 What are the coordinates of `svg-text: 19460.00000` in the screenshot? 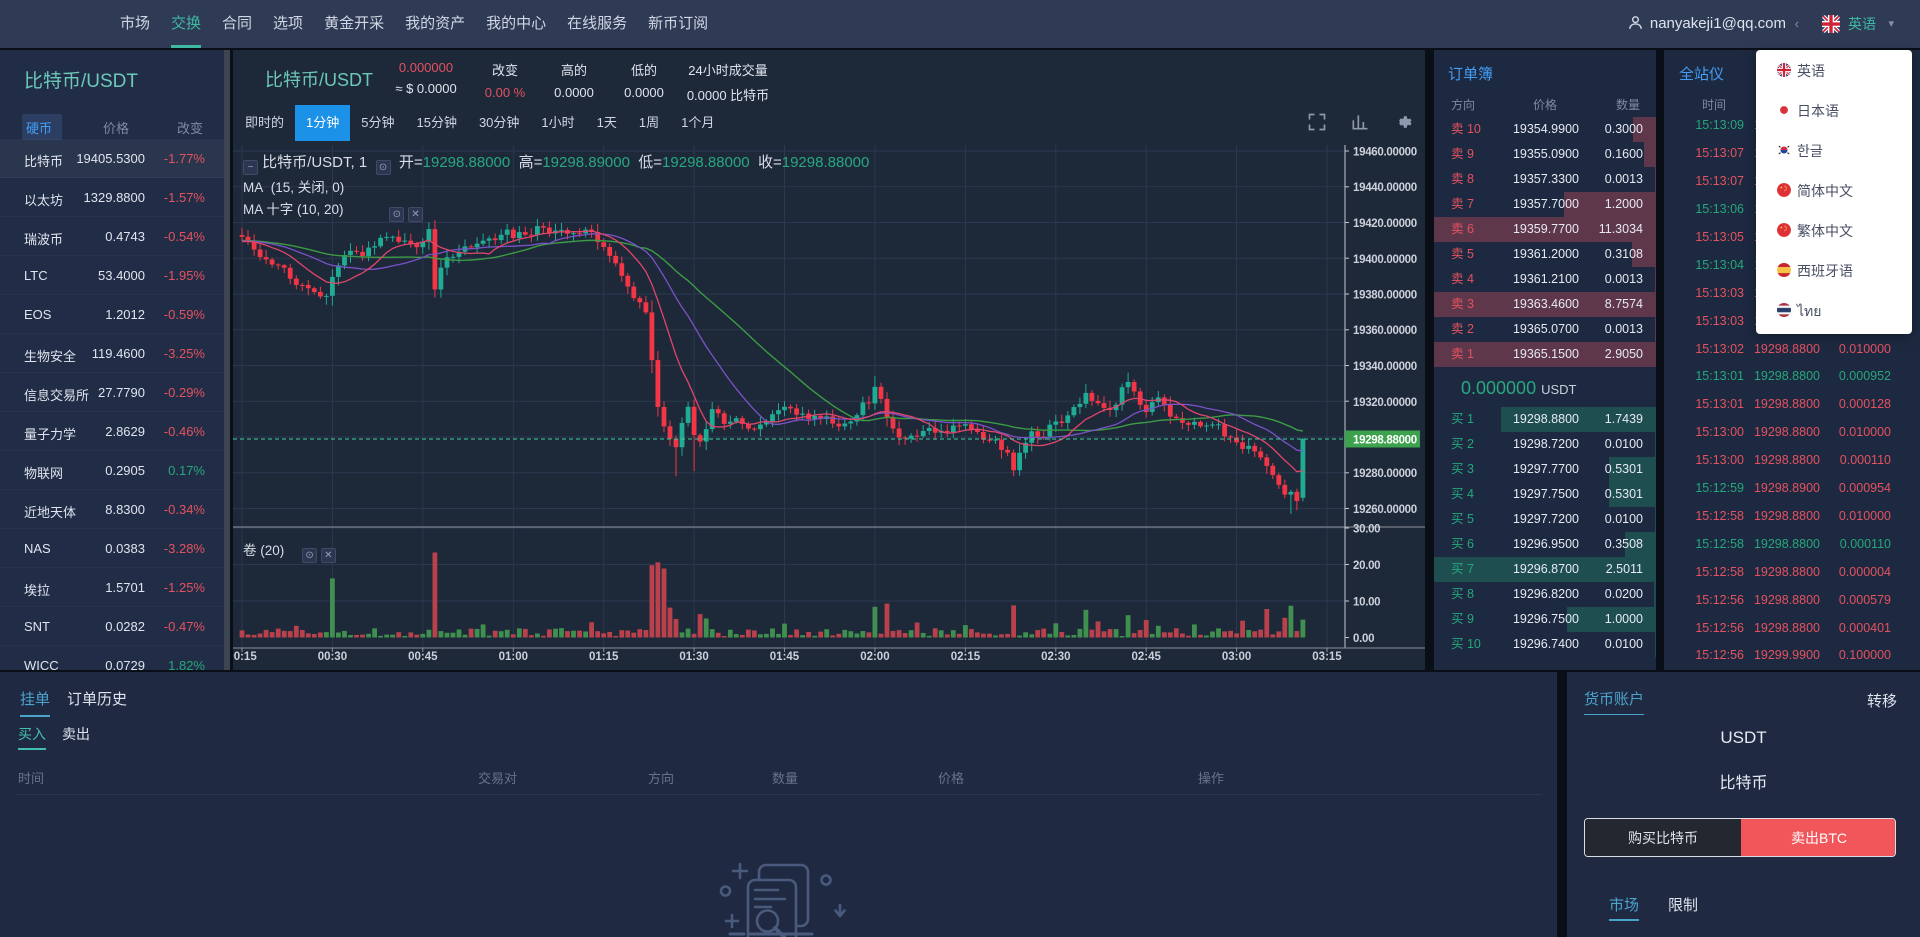 It's located at (1385, 153).